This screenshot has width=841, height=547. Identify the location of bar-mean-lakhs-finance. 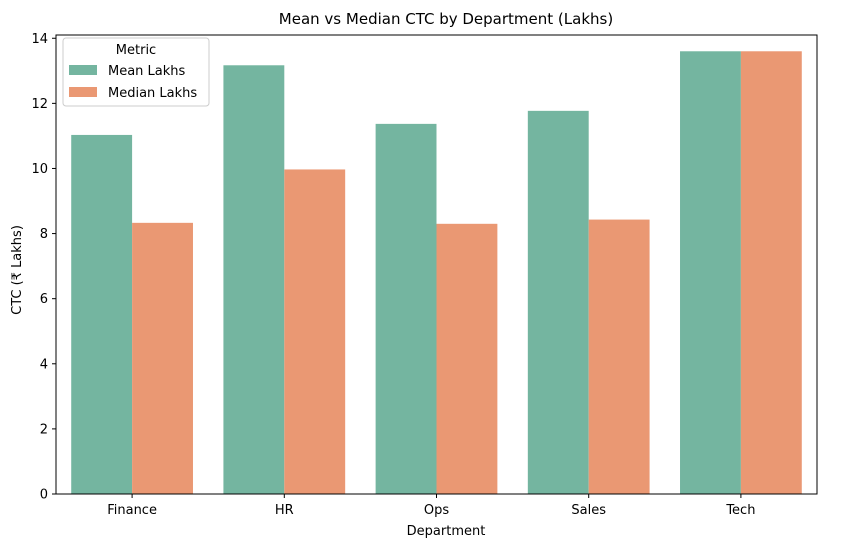
(102, 314).